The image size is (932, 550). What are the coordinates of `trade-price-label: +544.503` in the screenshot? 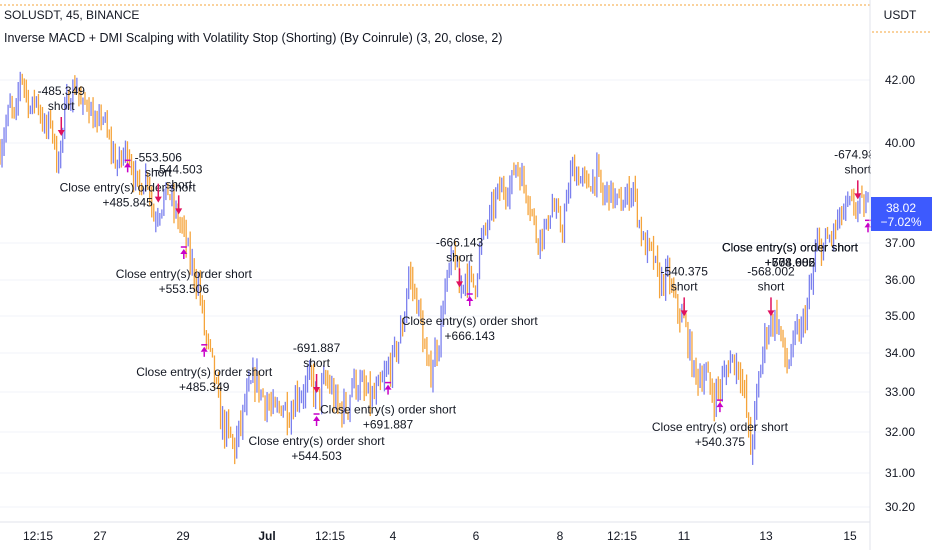 It's located at (316, 456).